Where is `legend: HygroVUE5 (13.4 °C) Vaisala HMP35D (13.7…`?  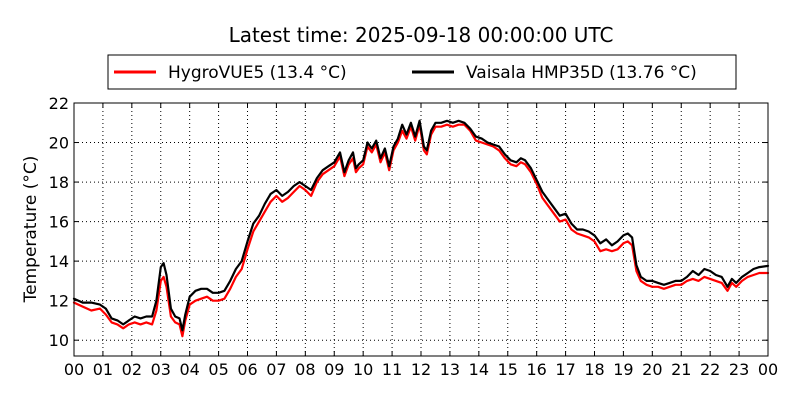
legend: HygroVUE5 (13.4 °C) Vaisala HMP35D (13.7… is located at coordinates (422, 72).